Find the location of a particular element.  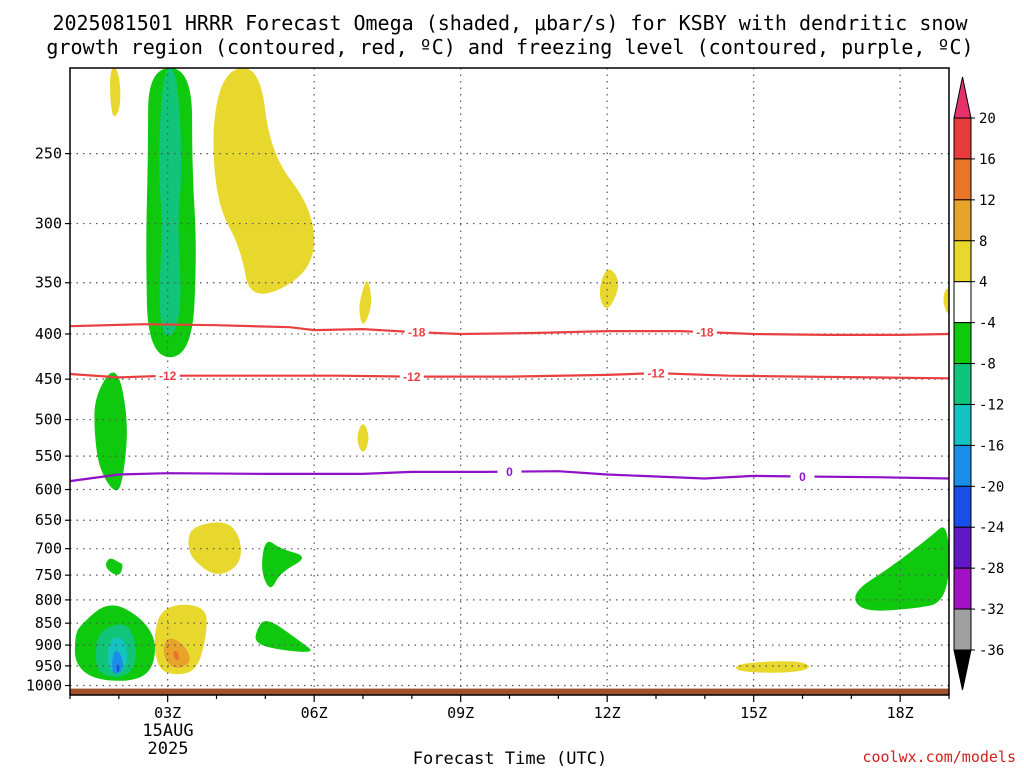

contour-label-m12-0: -12 is located at coordinates (168, 376).